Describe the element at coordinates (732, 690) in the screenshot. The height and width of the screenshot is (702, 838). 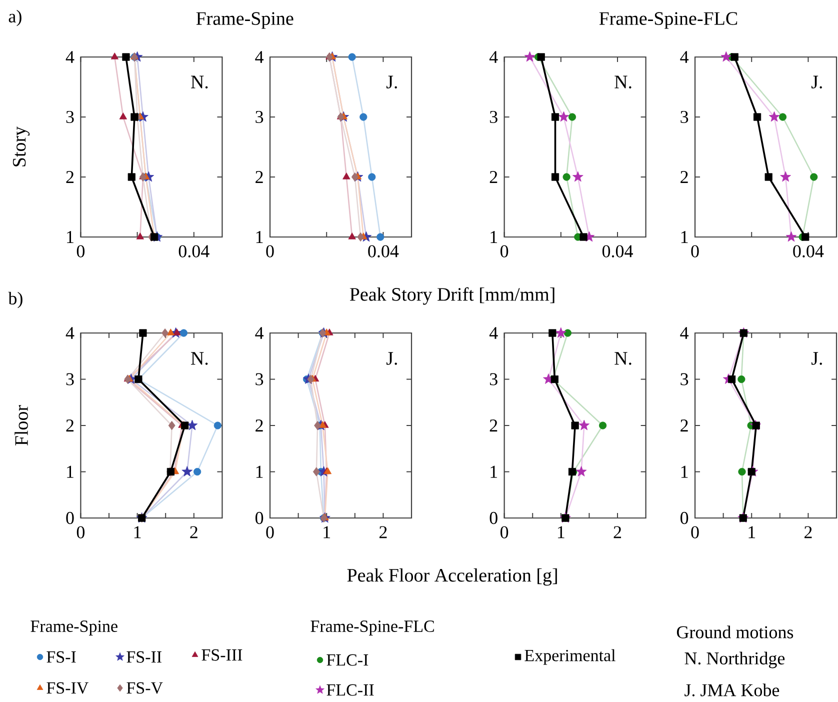
I see `text: J. JMA Kobe` at that location.